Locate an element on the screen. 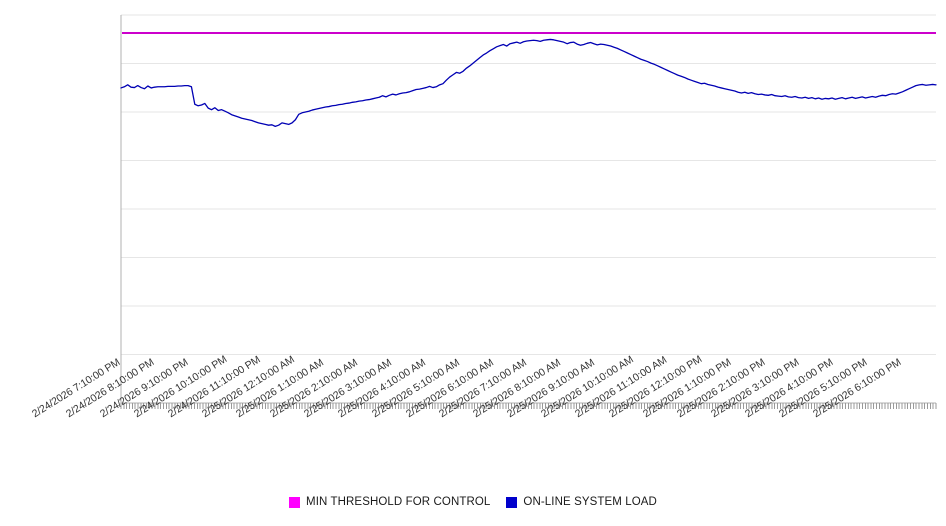 This screenshot has width=946, height=526. legend-item-min-threshold: MIN THRESHOLD FOR CONTROL is located at coordinates (389, 502).